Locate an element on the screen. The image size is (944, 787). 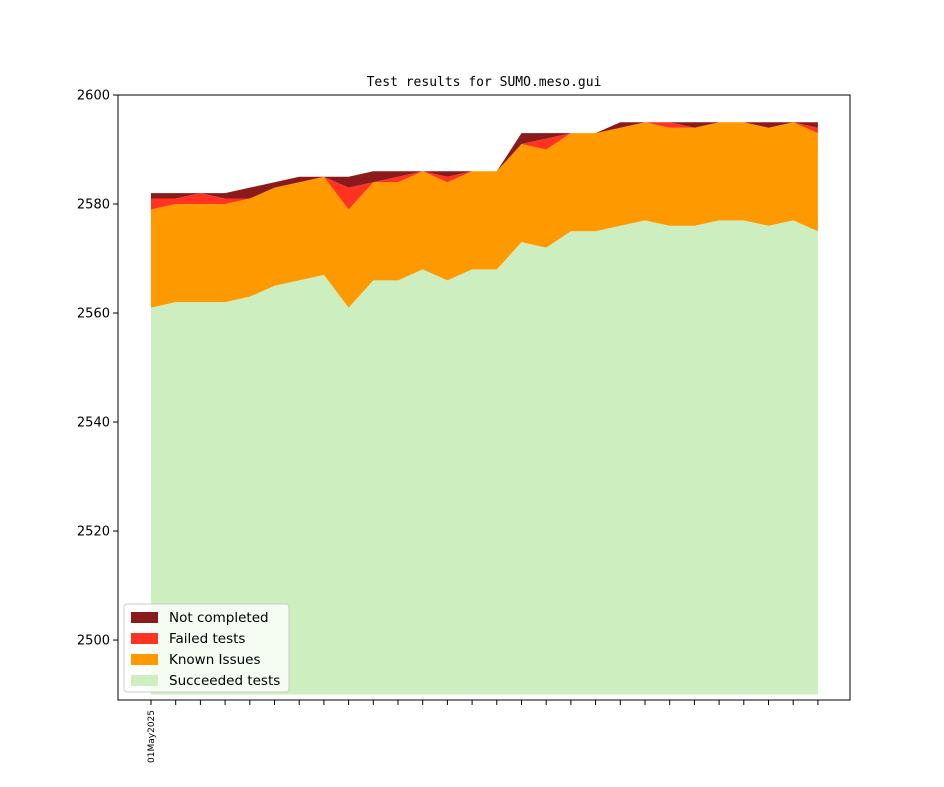
x-axis: 01May2025 is located at coordinates (483, 731).